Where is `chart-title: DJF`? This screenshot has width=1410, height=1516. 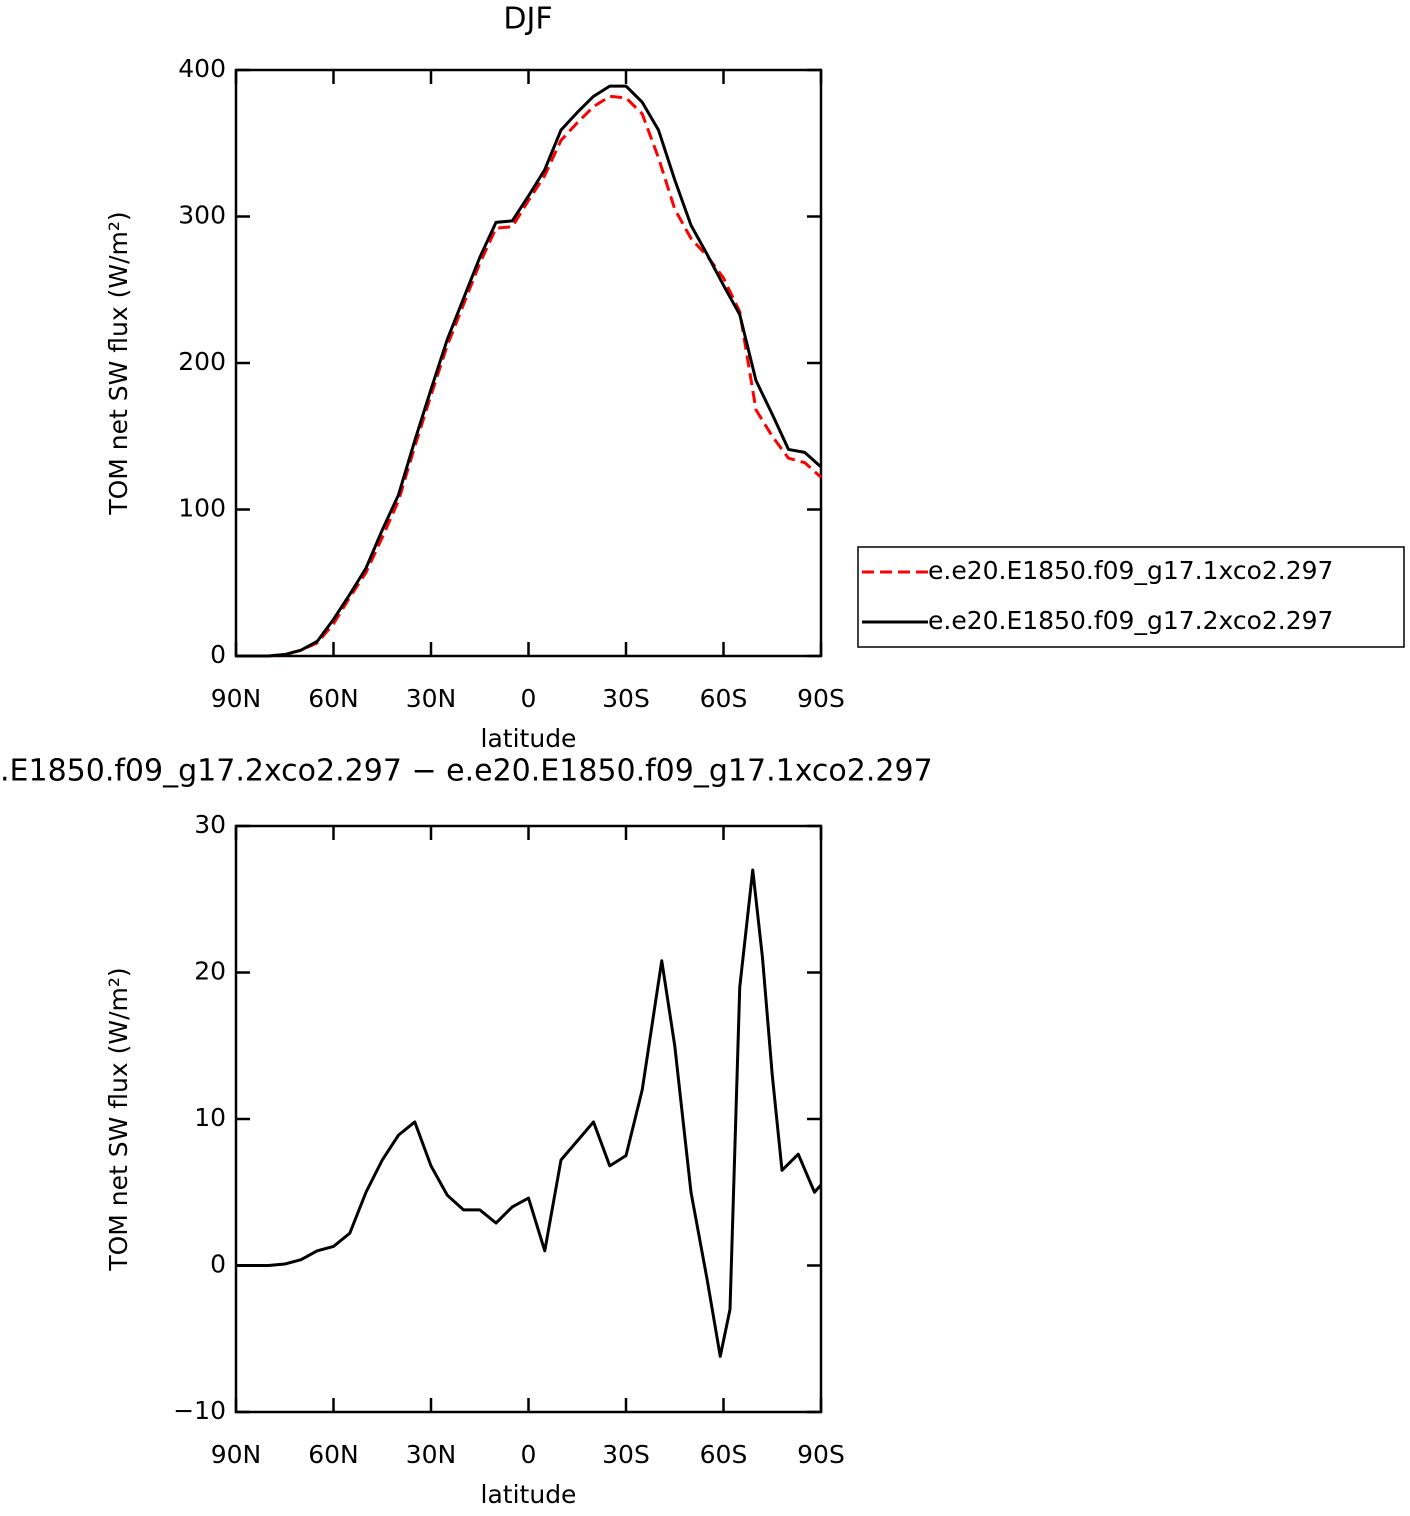
chart-title: DJF is located at coordinates (527, 19).